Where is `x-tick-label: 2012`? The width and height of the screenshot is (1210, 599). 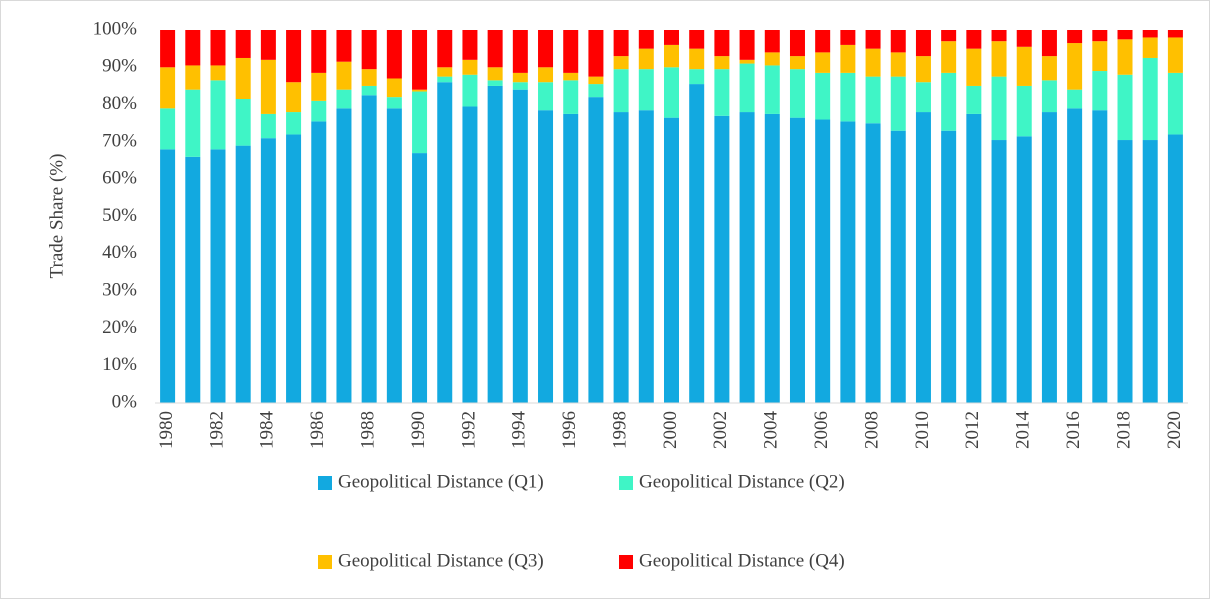 x-tick-label: 2012 is located at coordinates (972, 430).